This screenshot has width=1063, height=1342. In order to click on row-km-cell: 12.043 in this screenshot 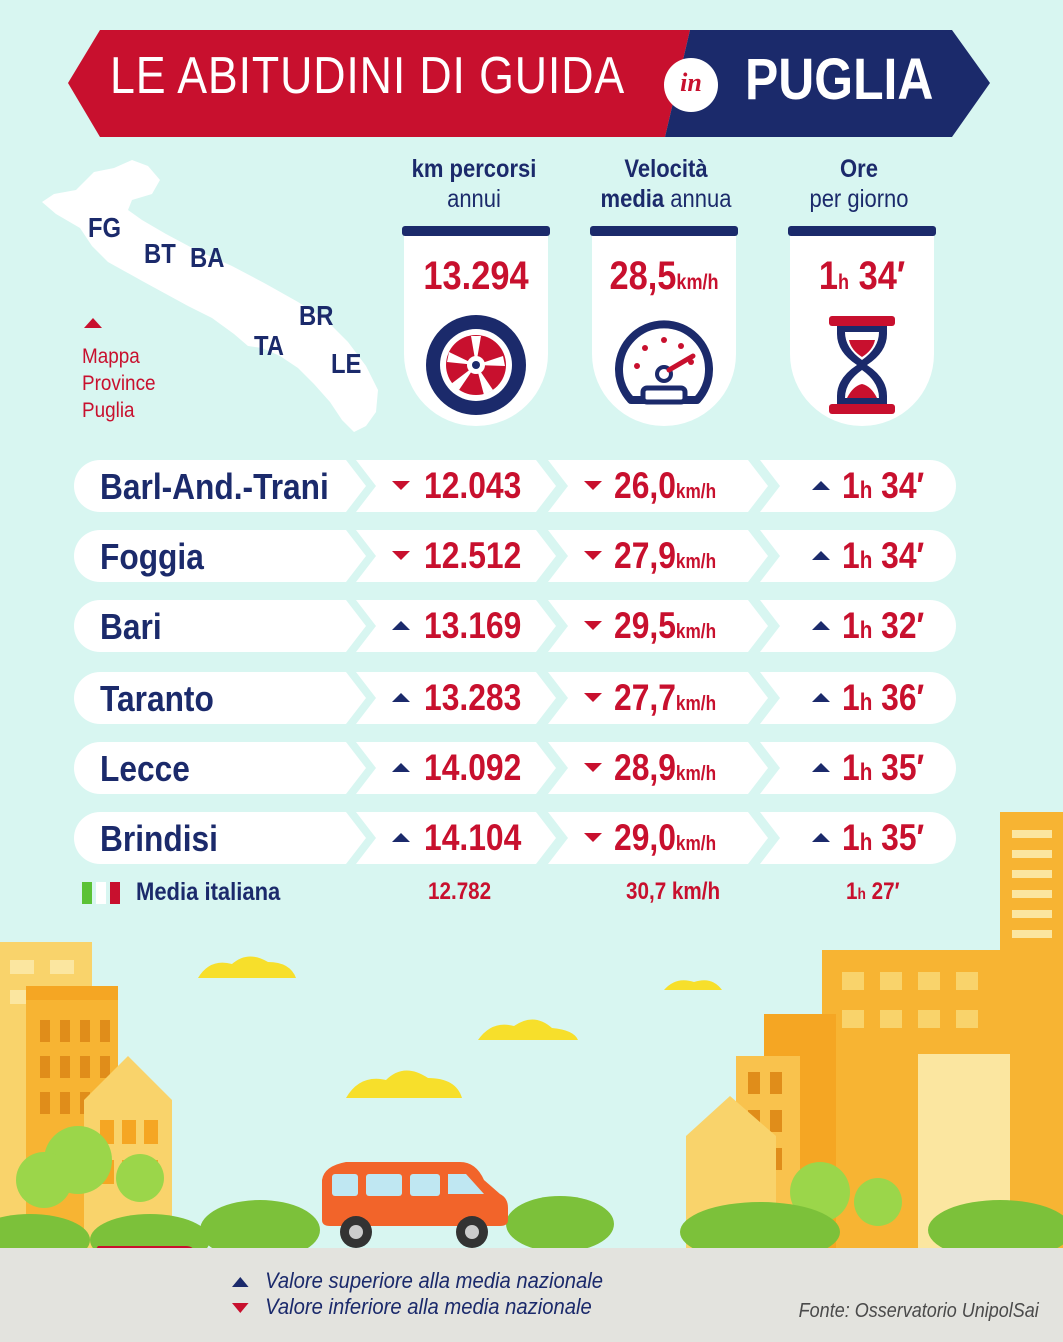, I will do `click(456, 486)`.